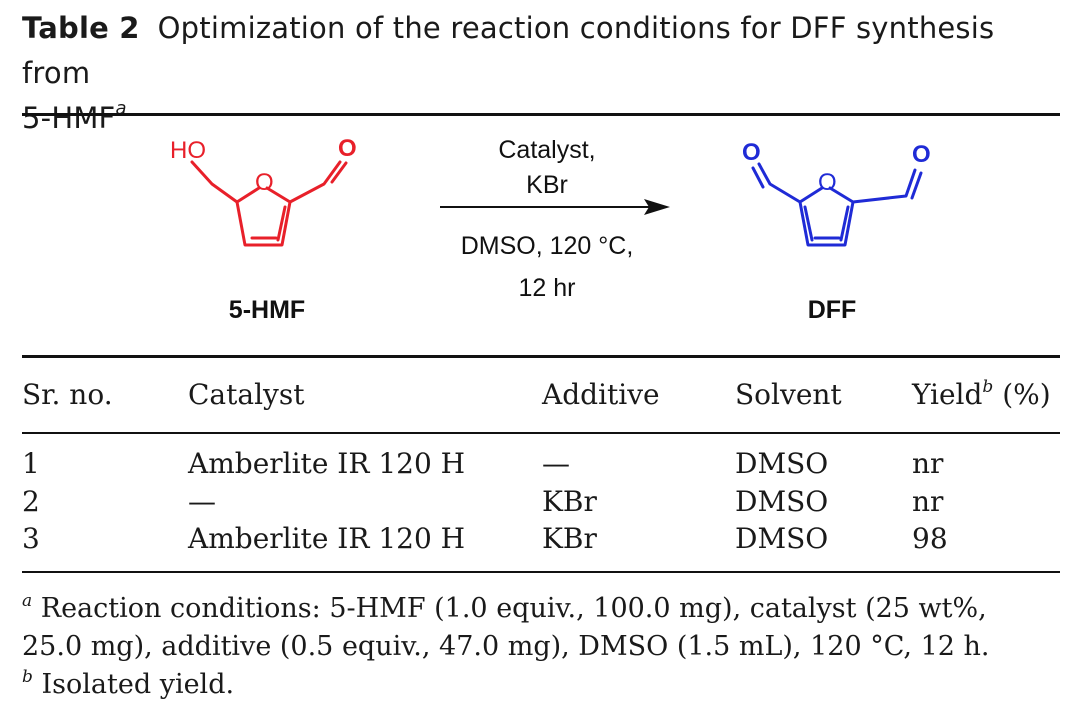 This screenshot has width=1080, height=709. What do you see at coordinates (214, 182) in the screenshot?
I see `reactant-ch2oh` at bounding box center [214, 182].